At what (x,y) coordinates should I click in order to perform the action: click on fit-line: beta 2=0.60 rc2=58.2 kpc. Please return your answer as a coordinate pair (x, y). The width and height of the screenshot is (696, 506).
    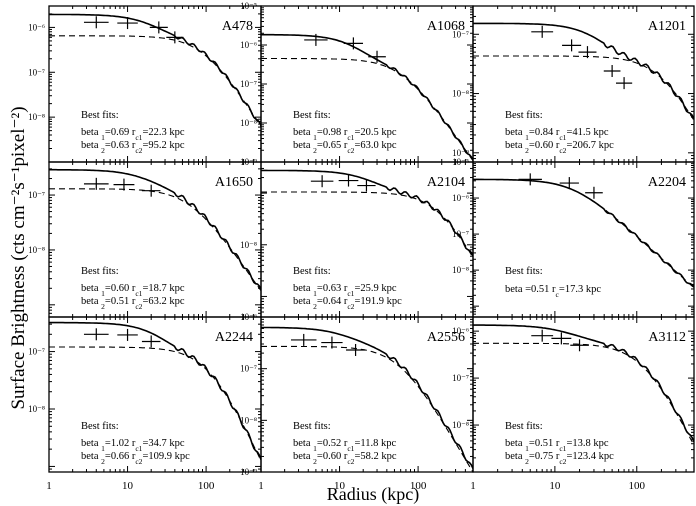
    Looking at the image, I should click on (345, 458).